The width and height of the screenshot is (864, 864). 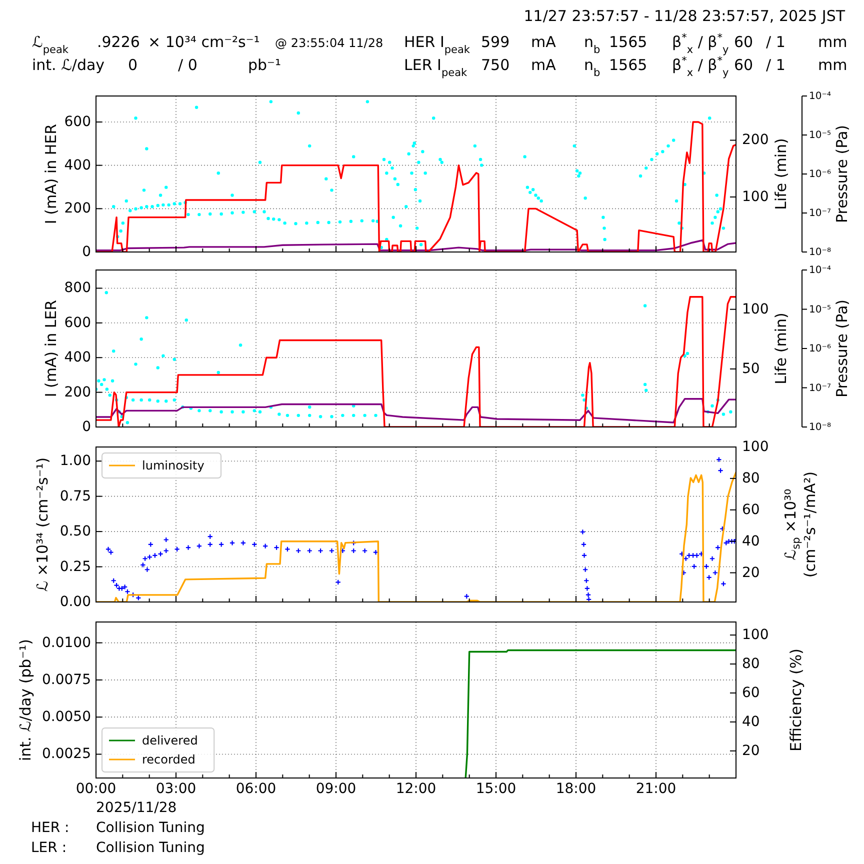 I want to click on y-tick-label: 0.0100, so click(x=66, y=642).